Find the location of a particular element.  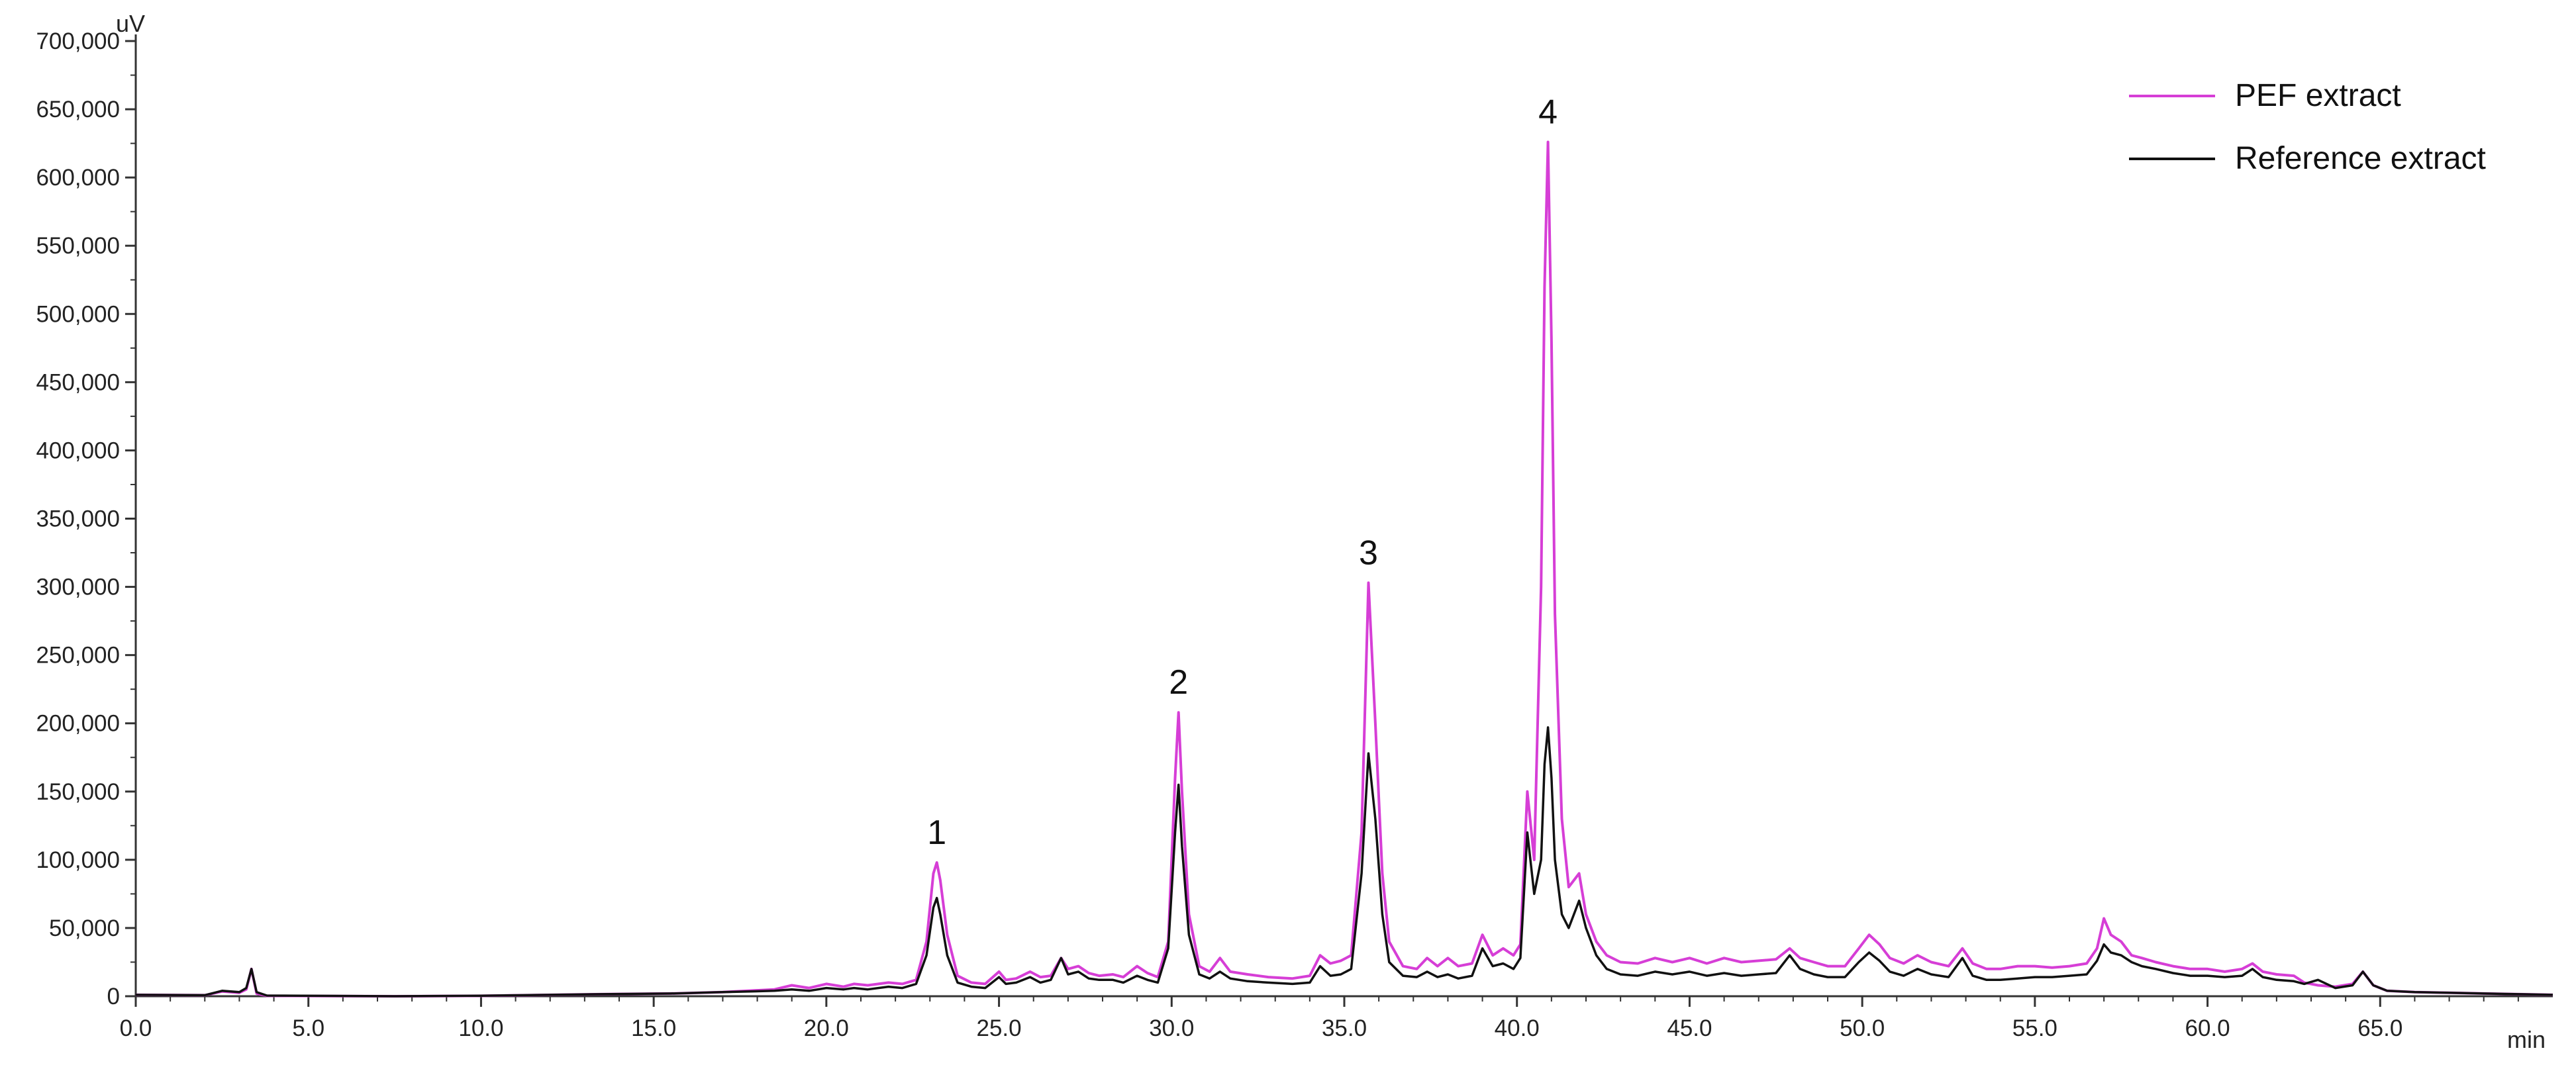

y-tick-label: 0 is located at coordinates (113, 996).